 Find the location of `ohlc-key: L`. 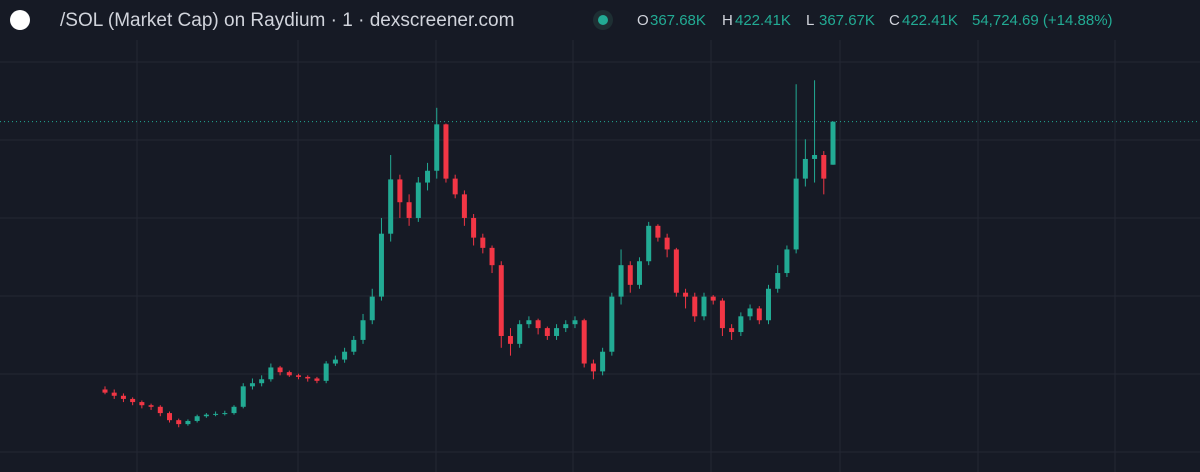

ohlc-key: L is located at coordinates (810, 20).